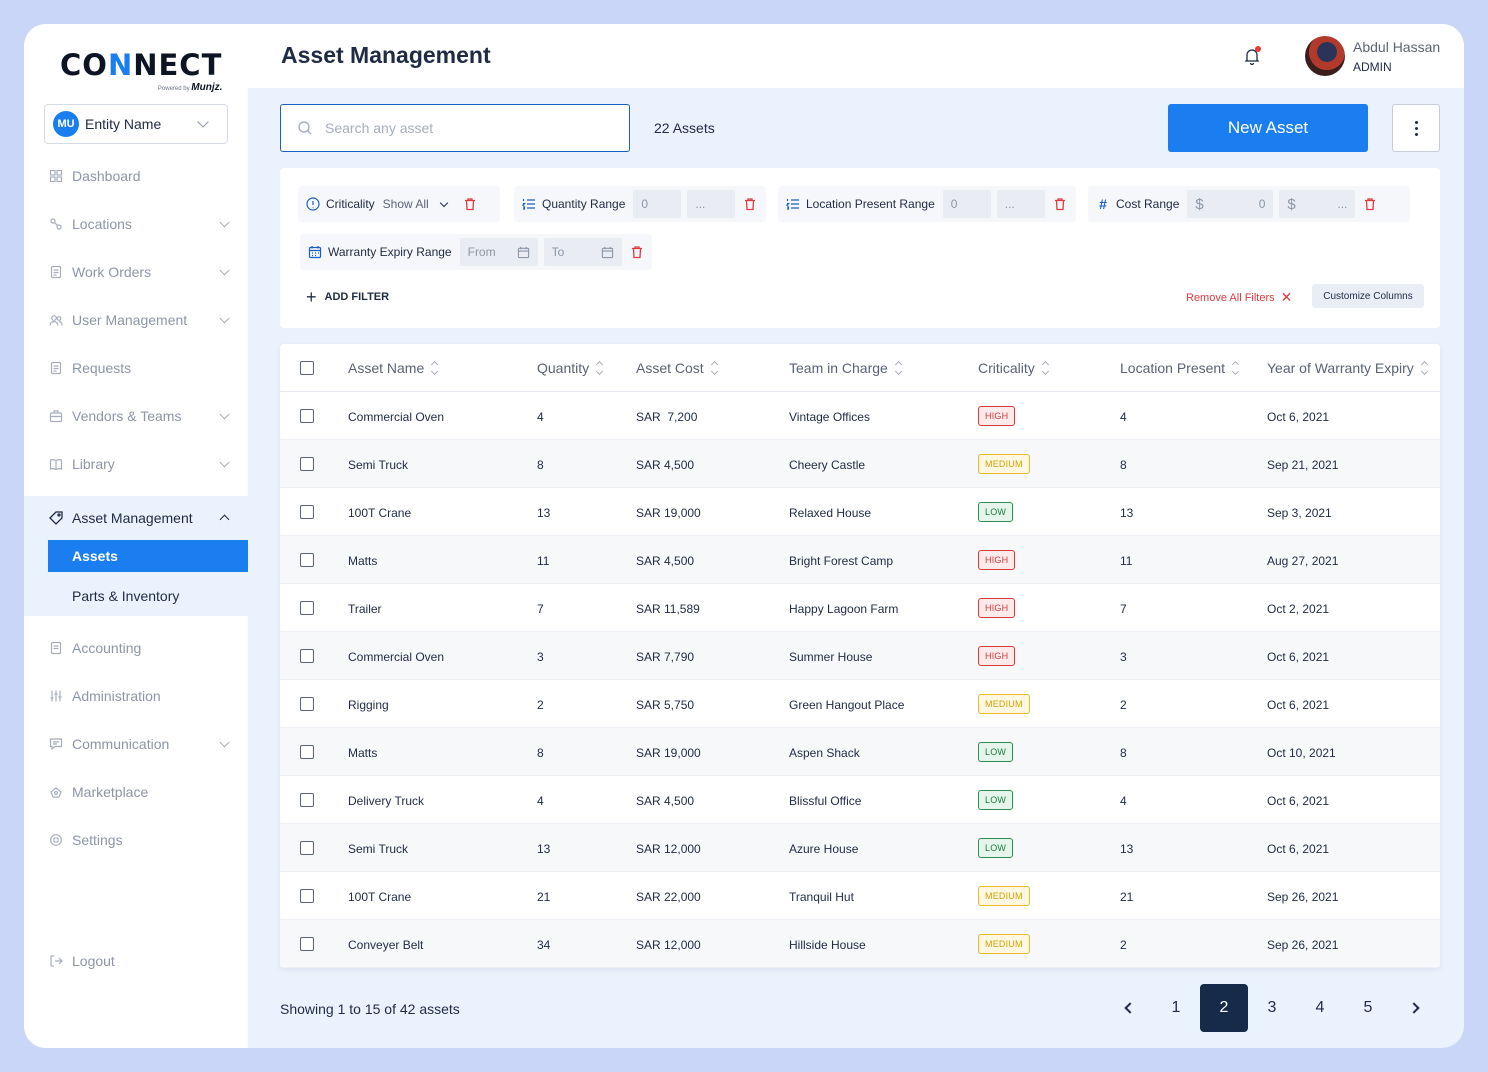 The height and width of the screenshot is (1072, 1488). I want to click on entity-selector: MU Entity Name, so click(136, 124).